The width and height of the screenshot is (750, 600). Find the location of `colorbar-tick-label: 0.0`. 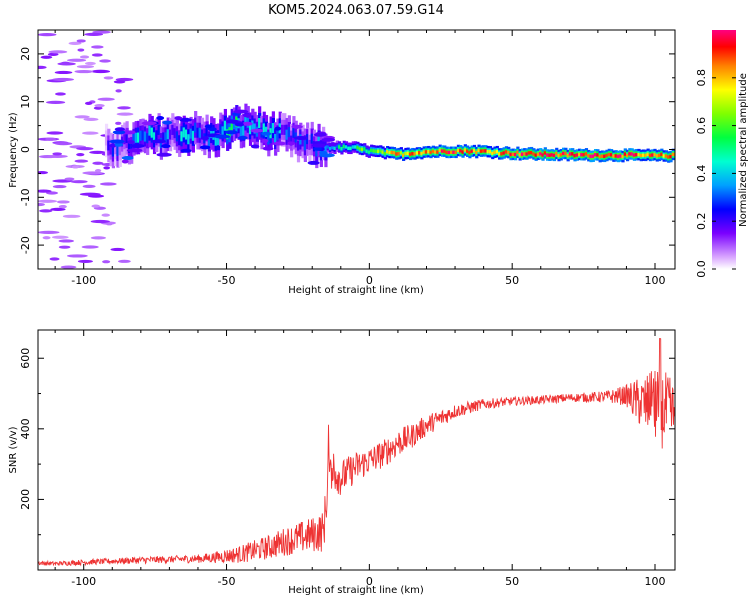

colorbar-tick-label: 0.0 is located at coordinates (701, 269).